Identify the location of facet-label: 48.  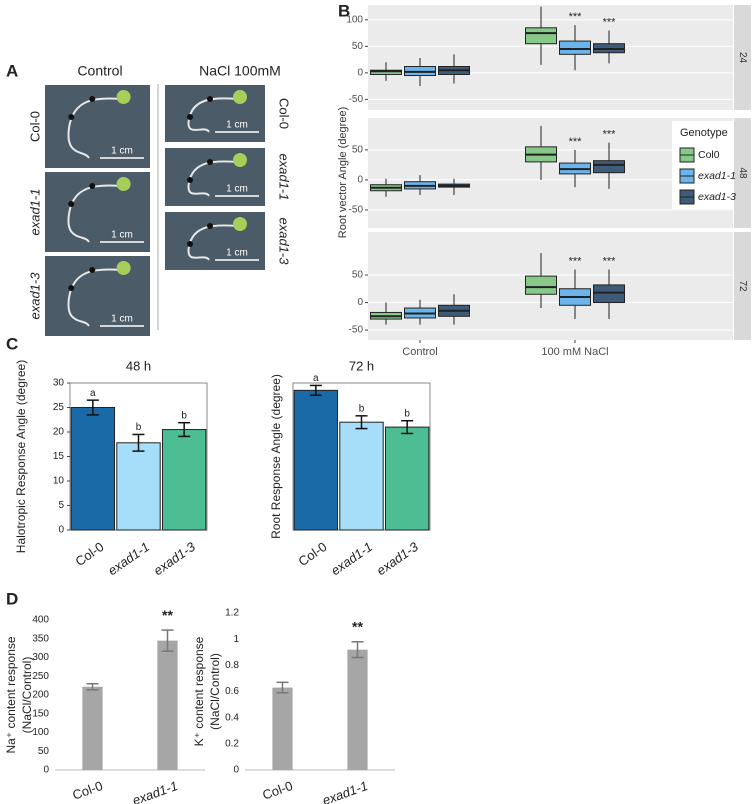
(742, 173).